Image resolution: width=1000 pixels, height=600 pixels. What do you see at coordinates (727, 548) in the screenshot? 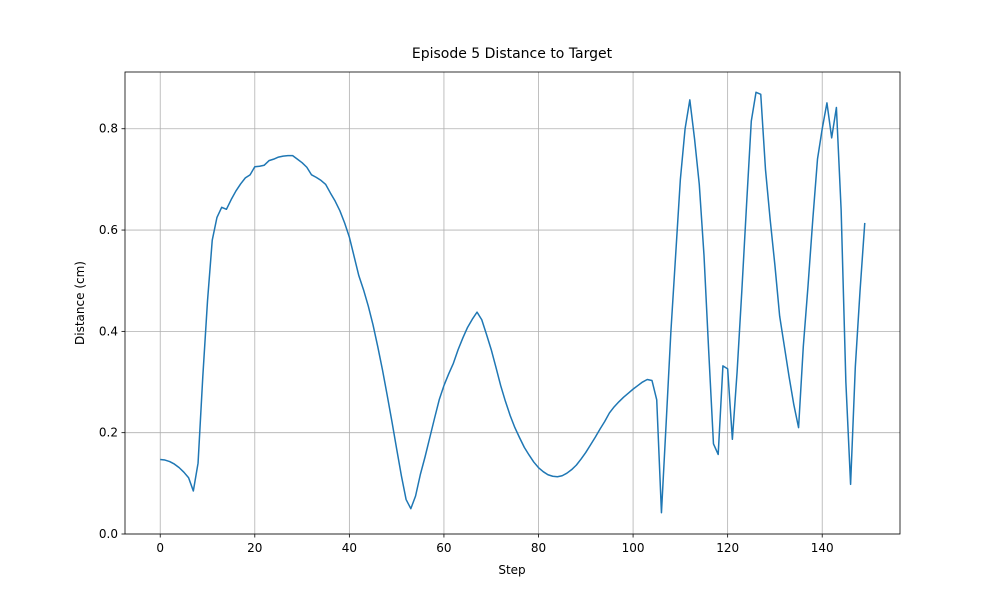
I see `x-tick-label: 120` at bounding box center [727, 548].